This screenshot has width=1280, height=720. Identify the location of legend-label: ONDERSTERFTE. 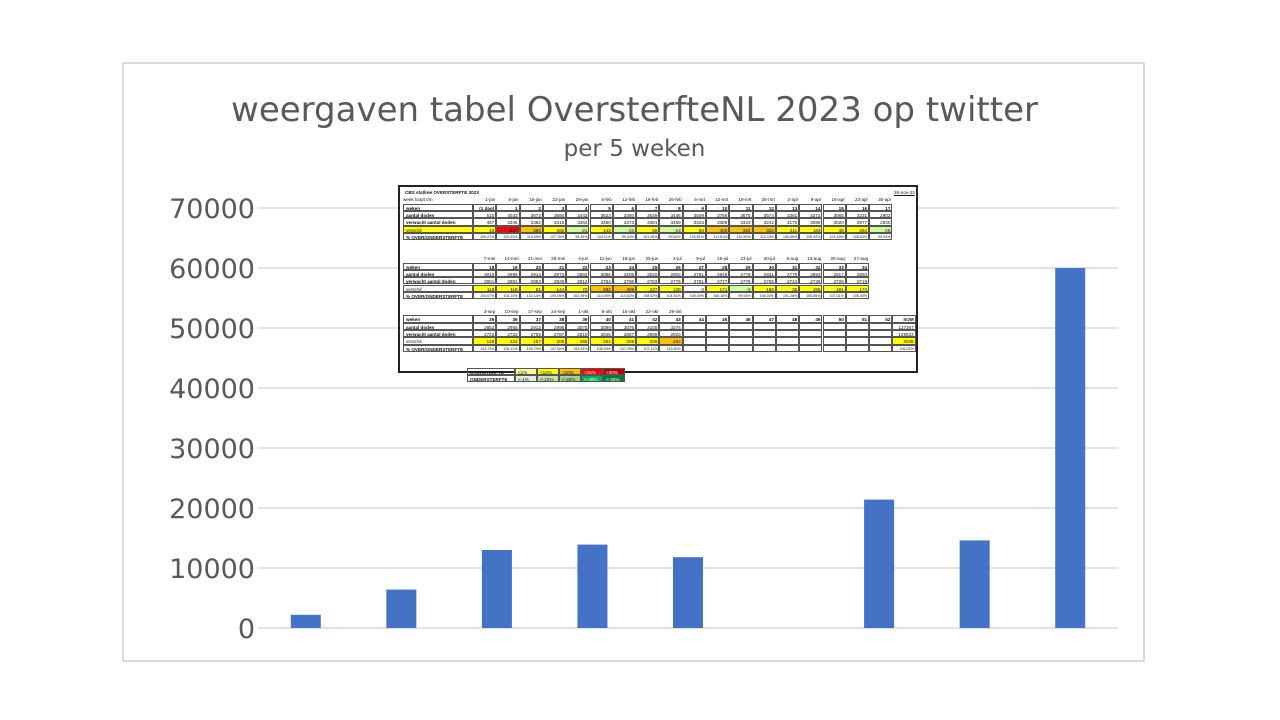
(491, 378).